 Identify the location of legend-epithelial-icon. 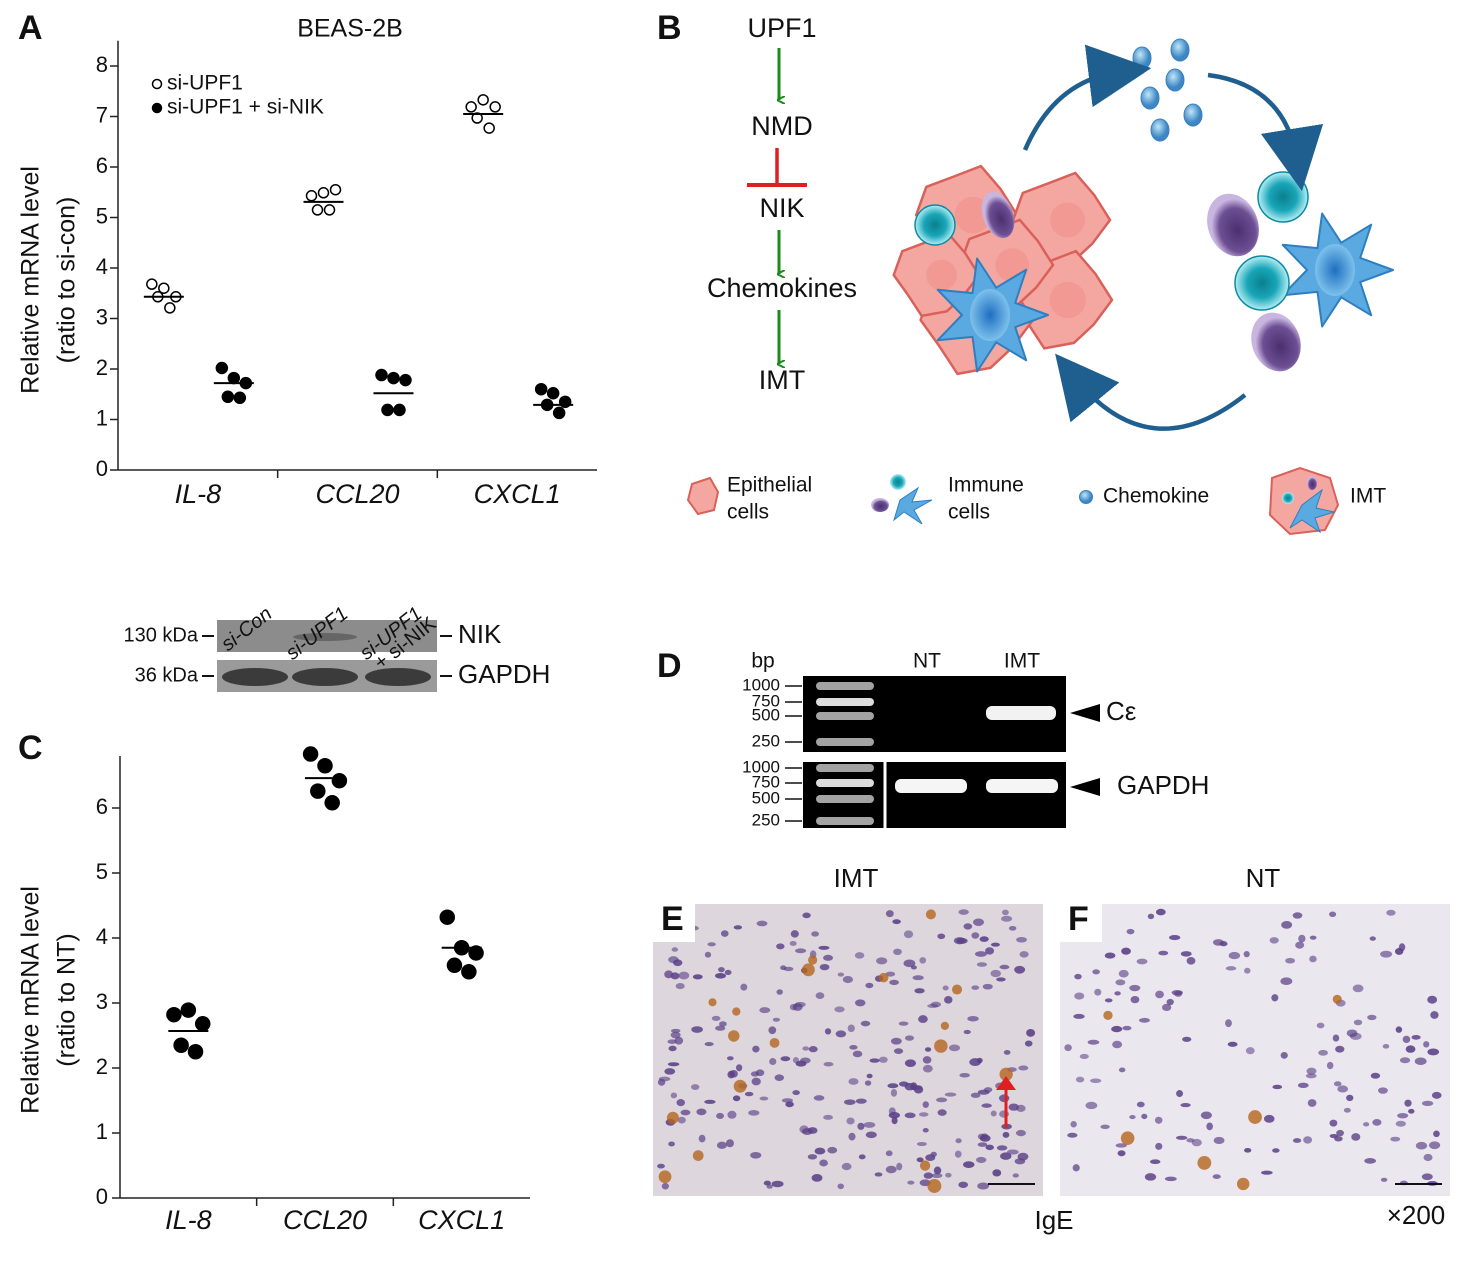
(703, 496).